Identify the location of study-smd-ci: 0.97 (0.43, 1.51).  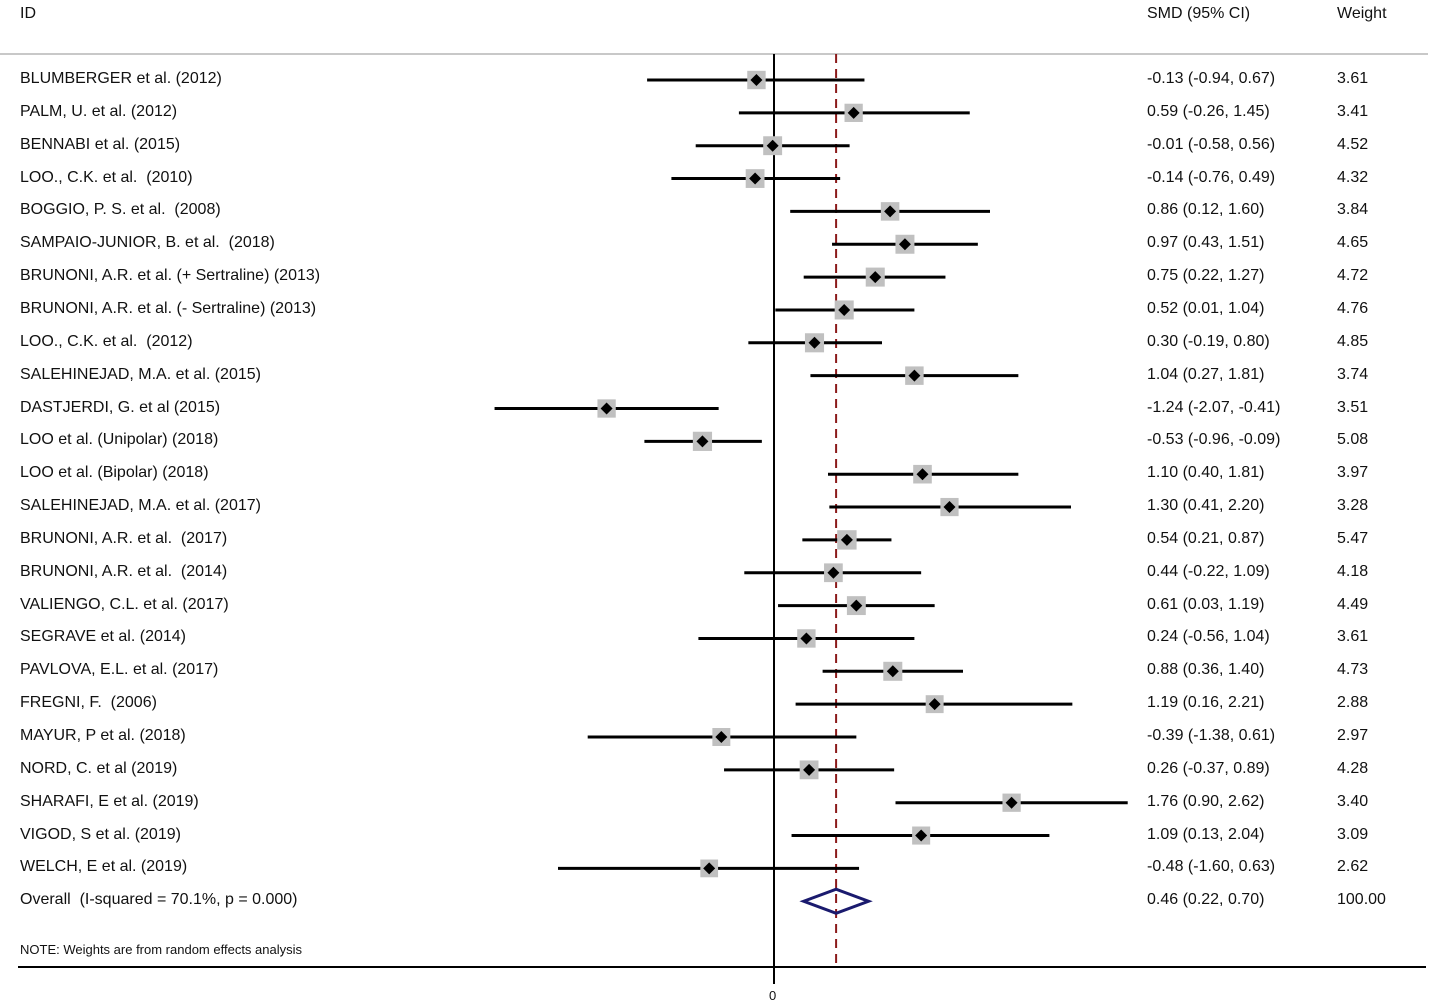
(1206, 243).